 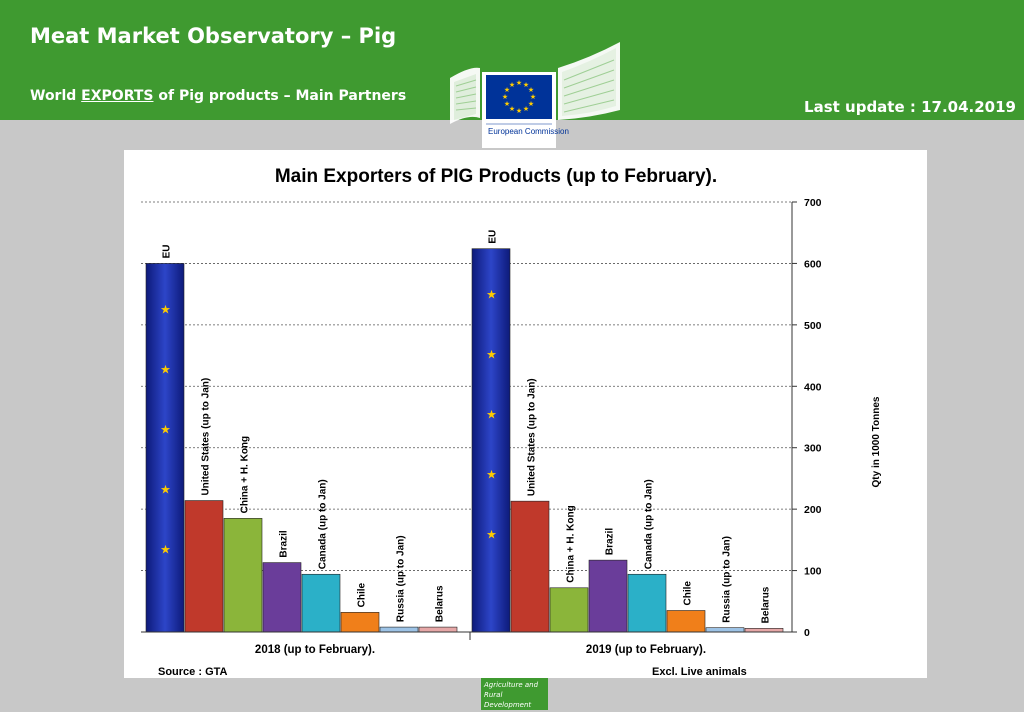 I want to click on group-label-2018: 2018 (up to February)., so click(x=315, y=650).